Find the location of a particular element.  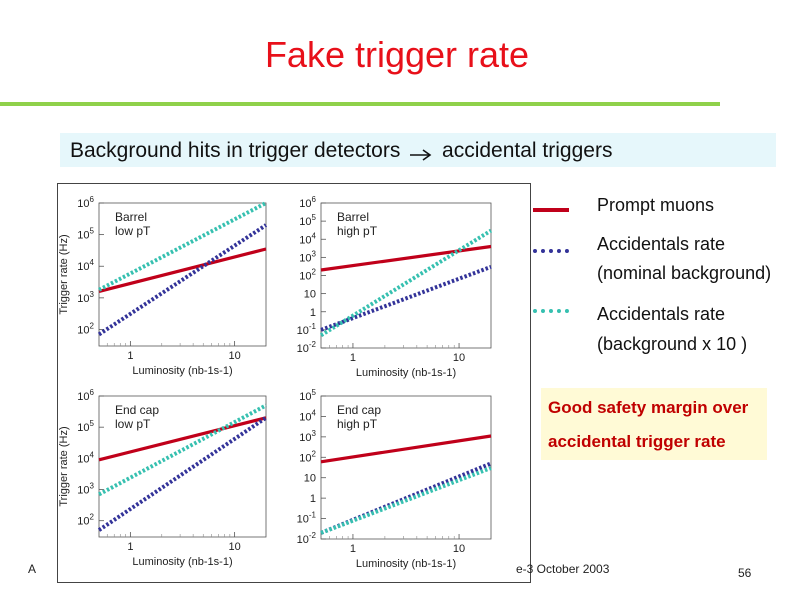

legend-swatch-nominal is located at coordinates (551, 251).